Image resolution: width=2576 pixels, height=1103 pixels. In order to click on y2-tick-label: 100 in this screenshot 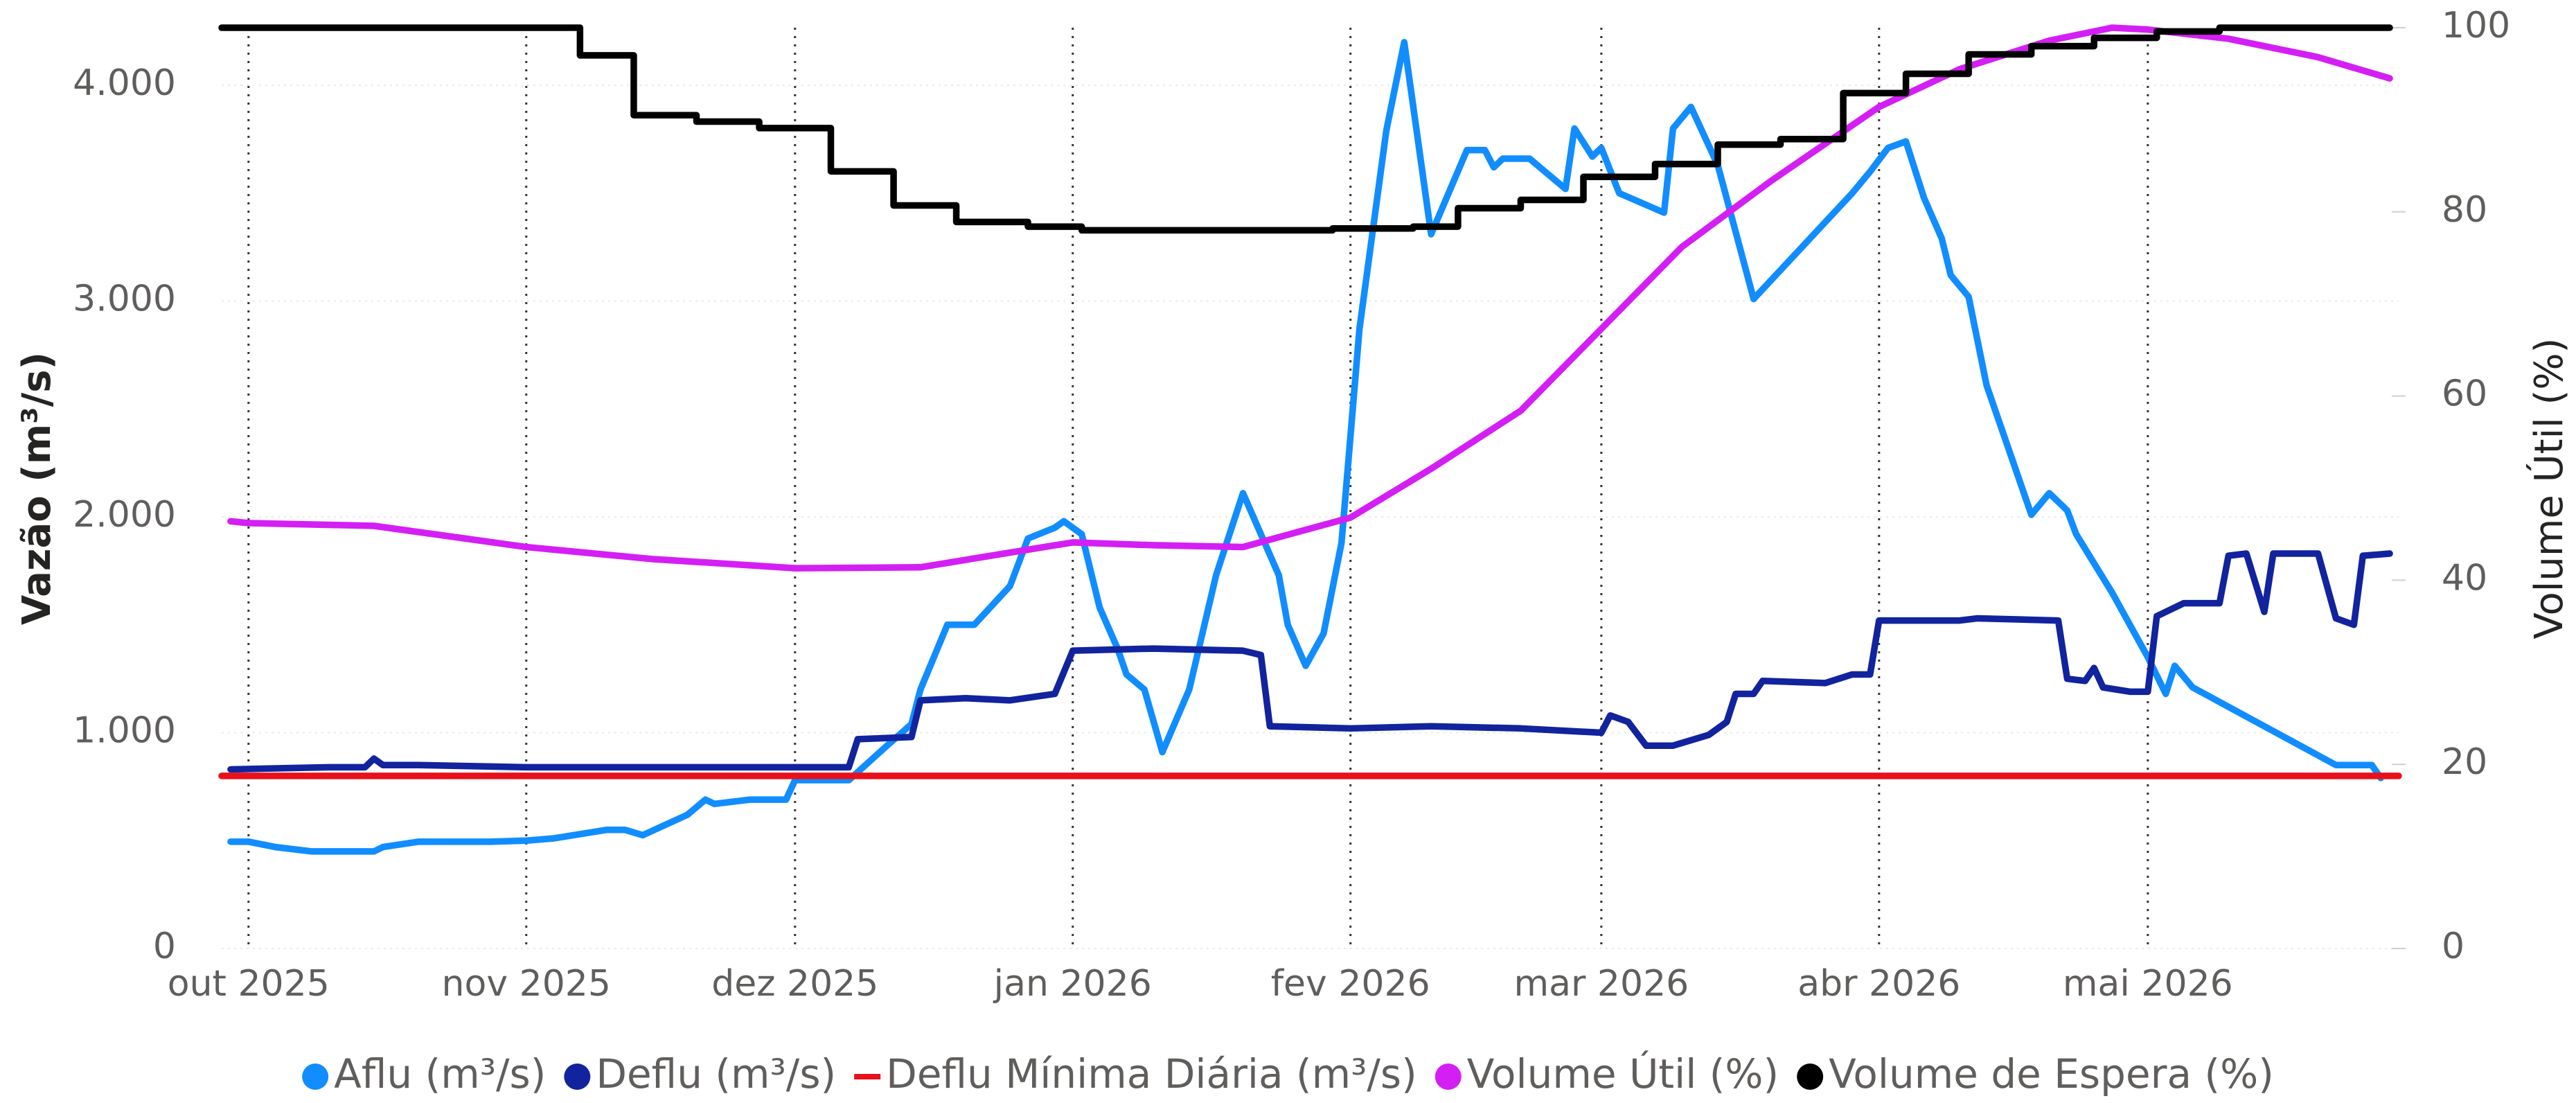, I will do `click(2476, 25)`.